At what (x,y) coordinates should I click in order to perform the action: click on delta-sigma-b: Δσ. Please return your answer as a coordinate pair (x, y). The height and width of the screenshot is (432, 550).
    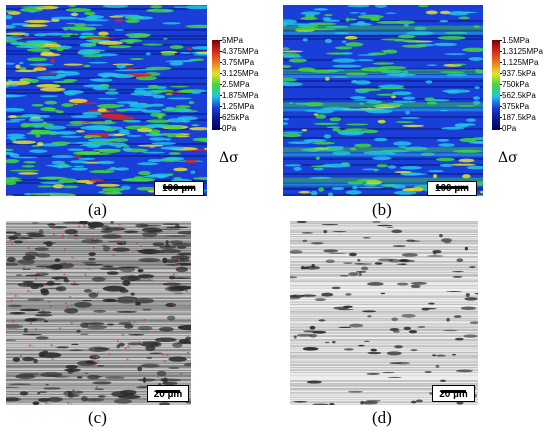
    Looking at the image, I should click on (508, 158).